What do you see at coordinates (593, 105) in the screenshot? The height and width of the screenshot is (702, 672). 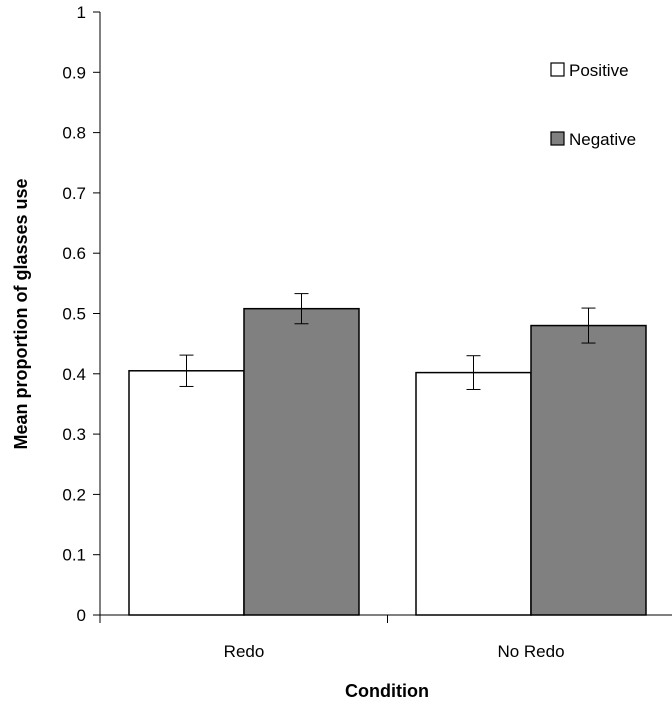 I see `legend: Positive Negative` at bounding box center [593, 105].